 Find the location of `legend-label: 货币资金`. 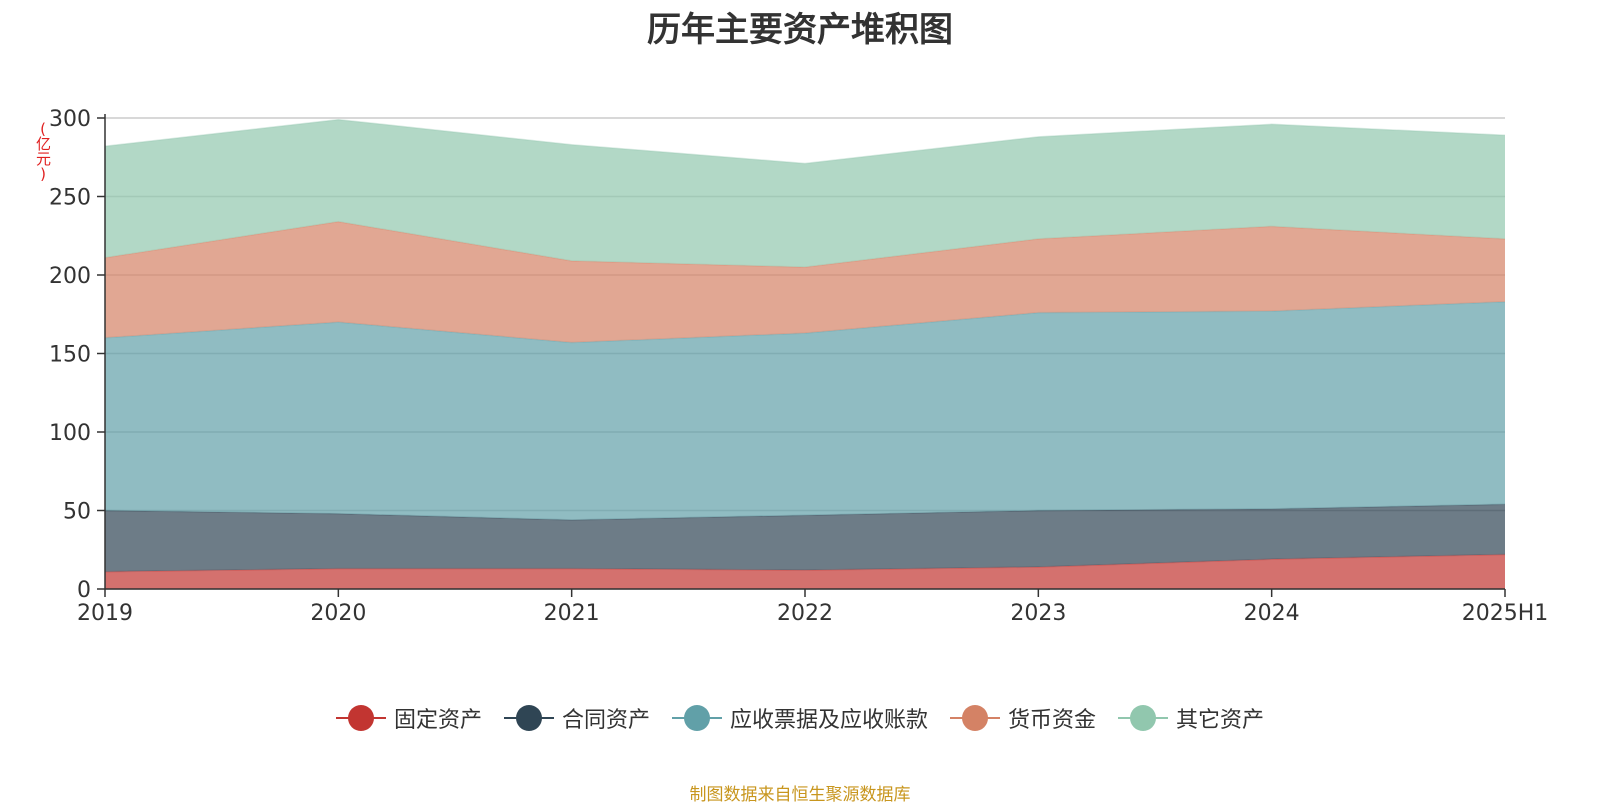

legend-label: 货币资金 is located at coordinates (1052, 720).